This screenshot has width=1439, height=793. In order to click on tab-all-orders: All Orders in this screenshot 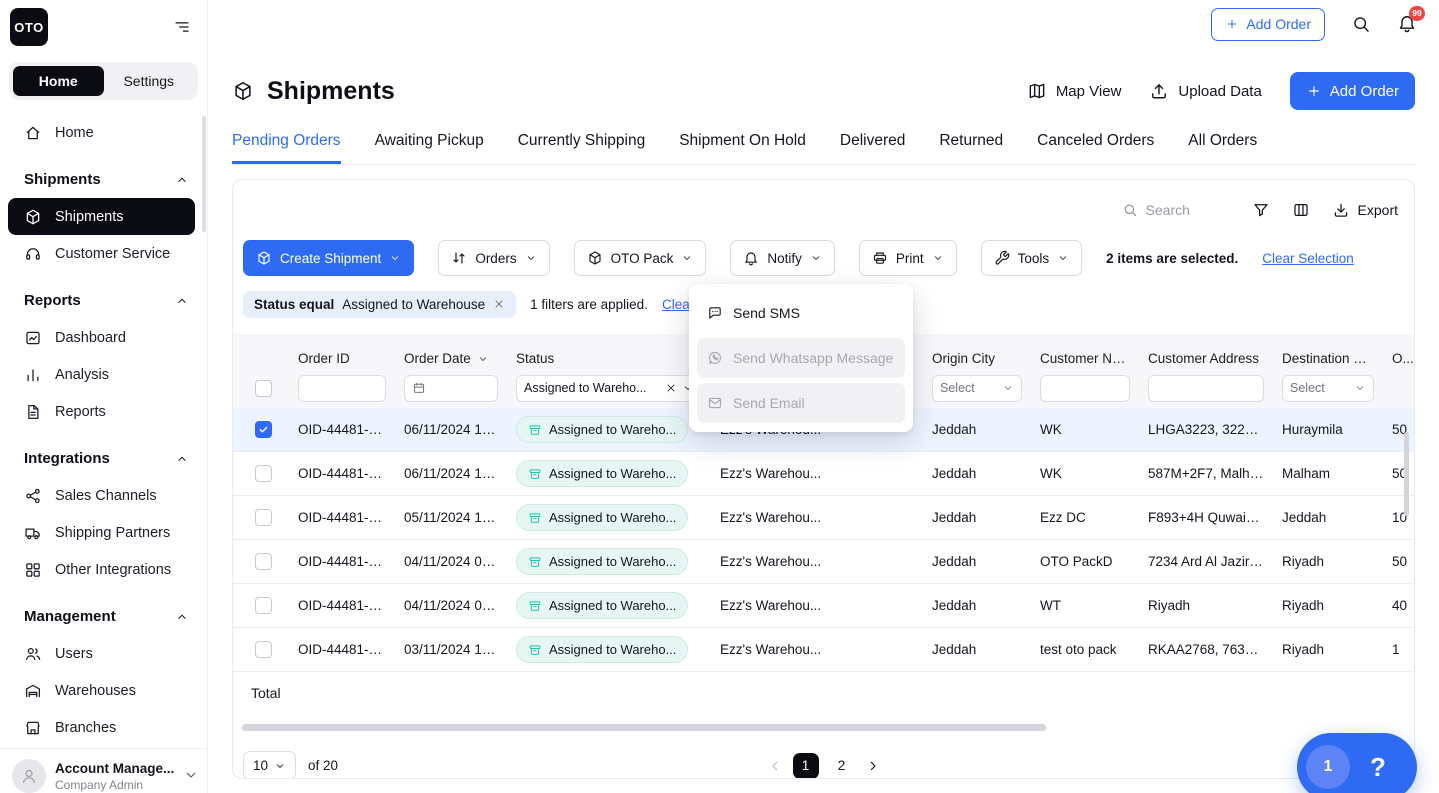, I will do `click(1223, 140)`.